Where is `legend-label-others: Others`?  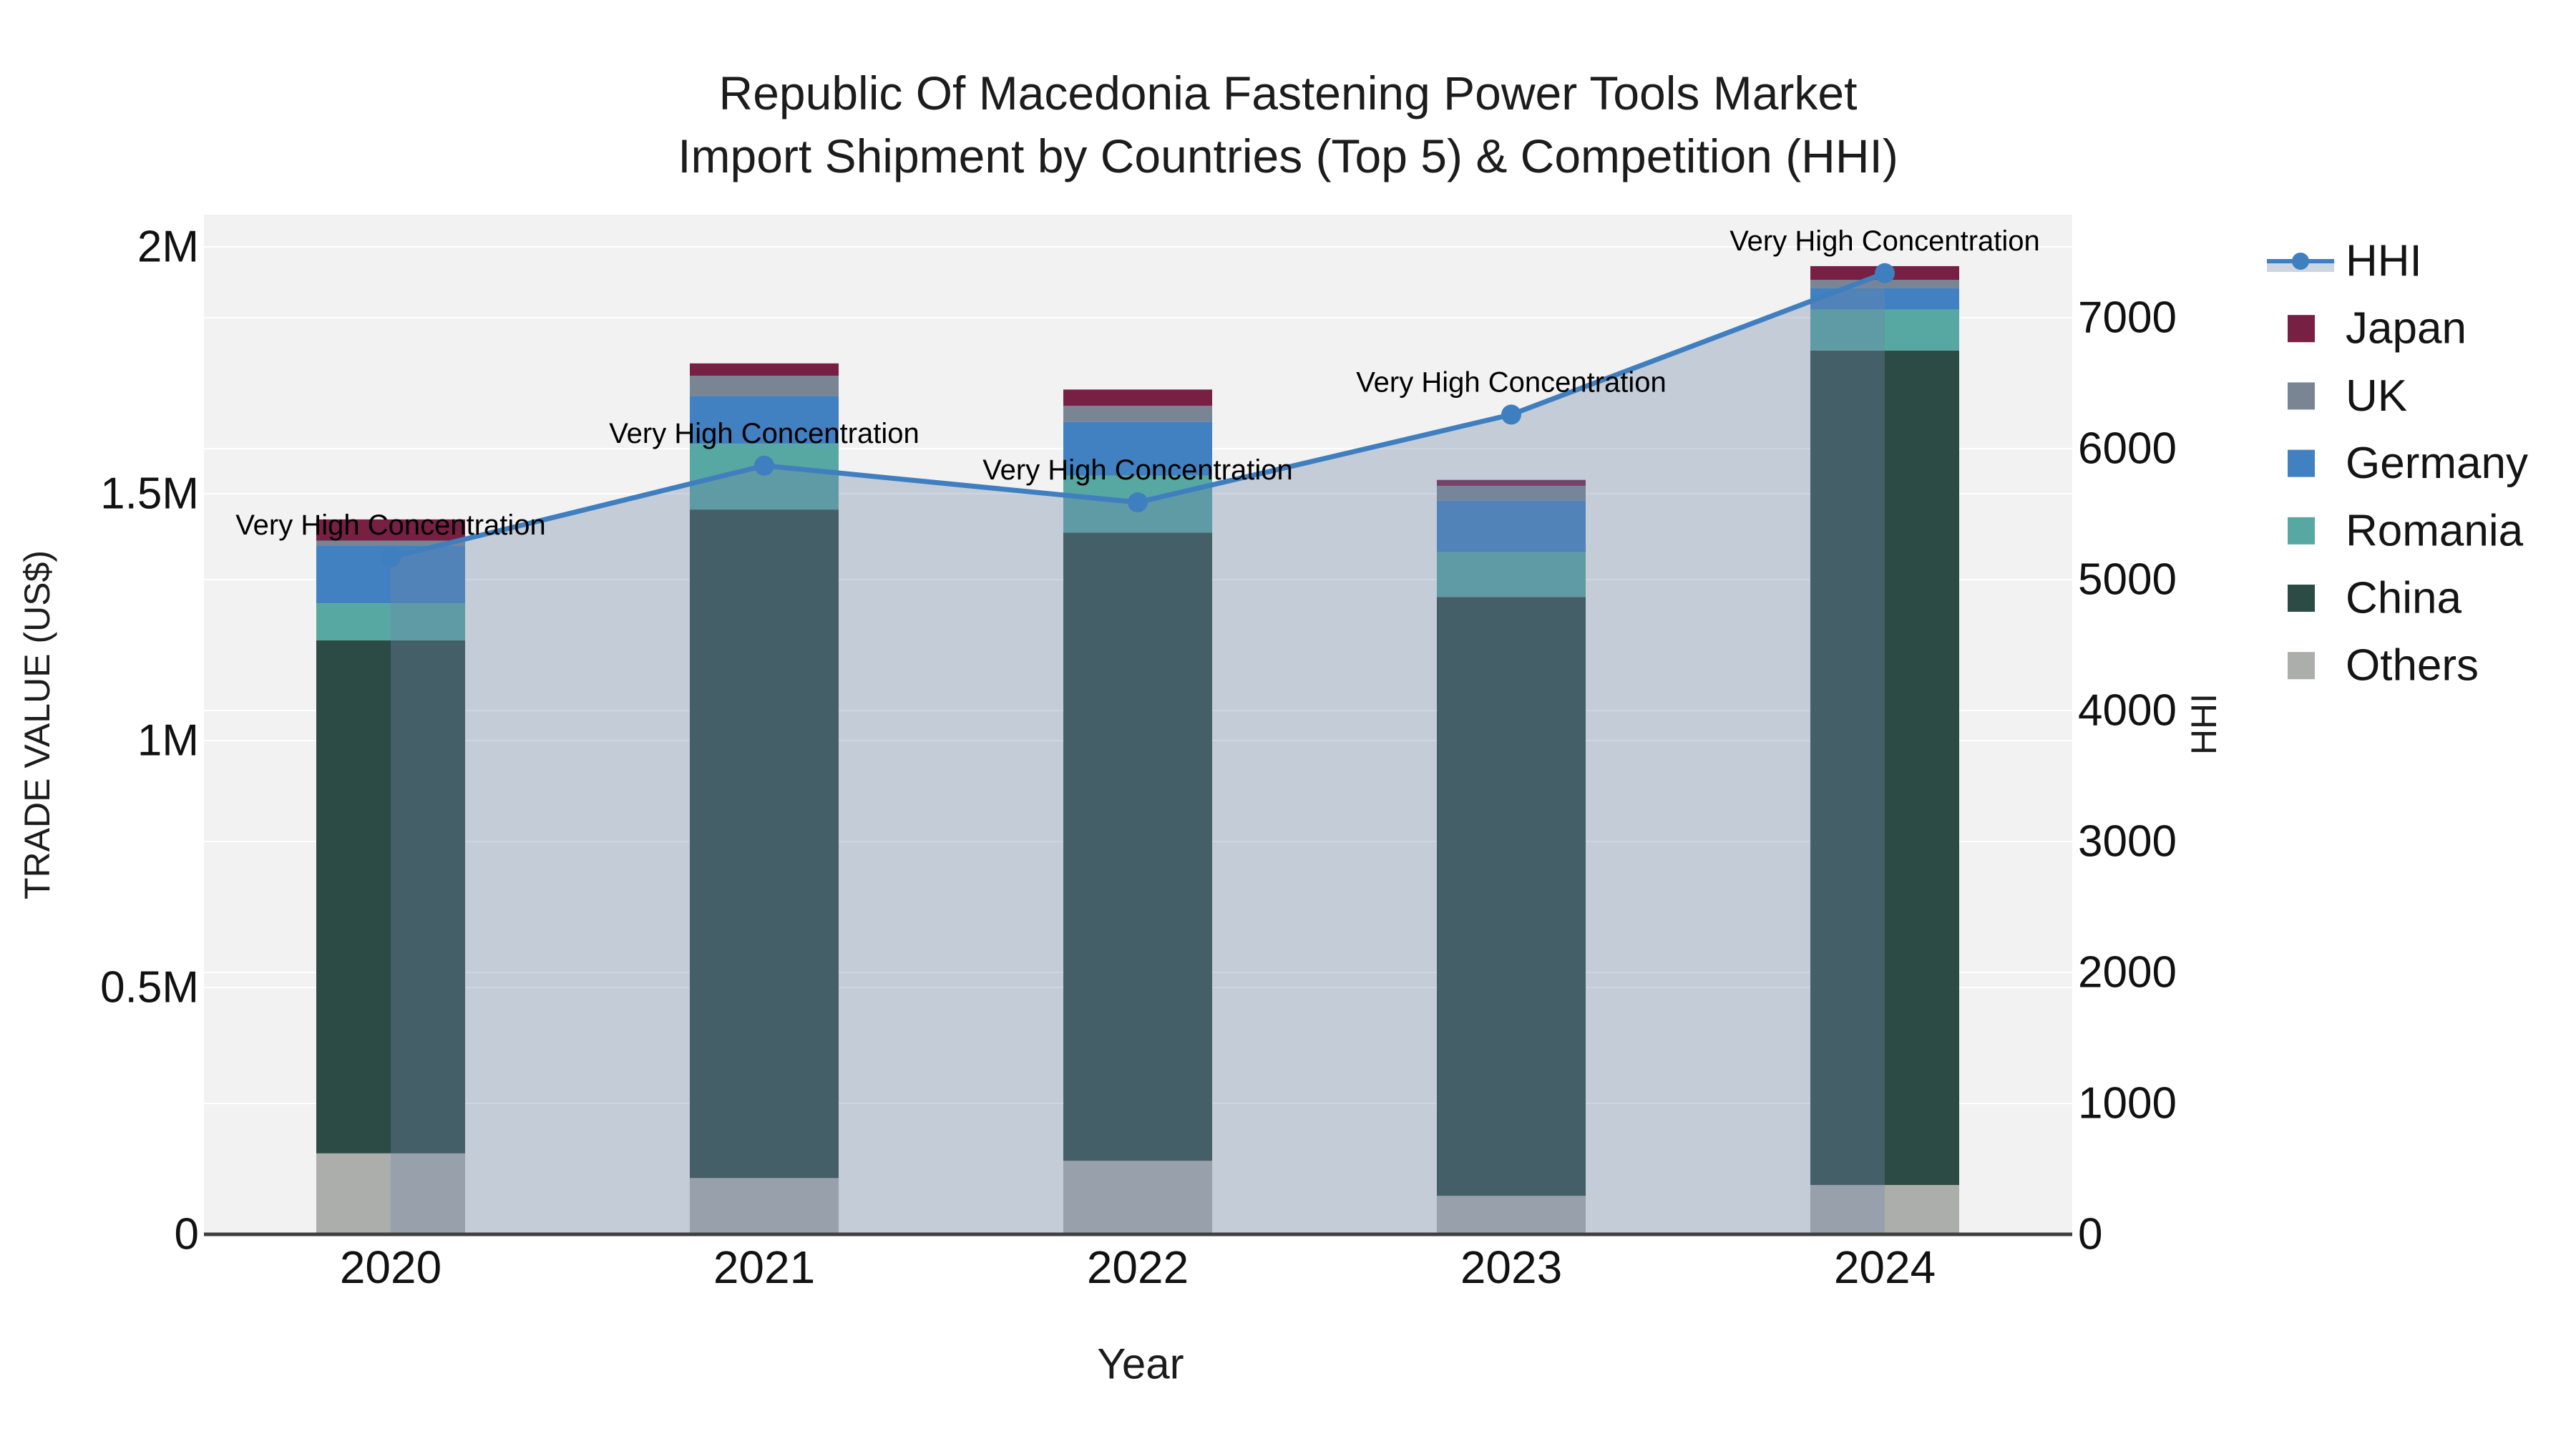 legend-label-others: Others is located at coordinates (2412, 666).